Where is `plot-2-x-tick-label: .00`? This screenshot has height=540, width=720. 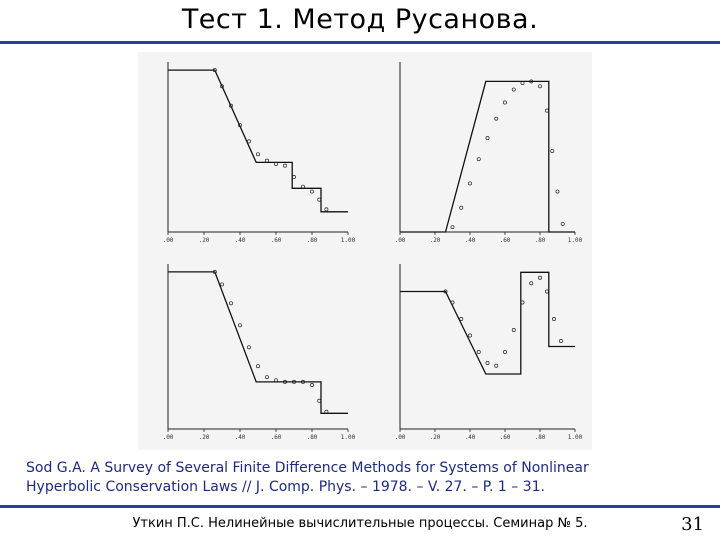
plot-2-x-tick-label: .00 is located at coordinates (400, 240).